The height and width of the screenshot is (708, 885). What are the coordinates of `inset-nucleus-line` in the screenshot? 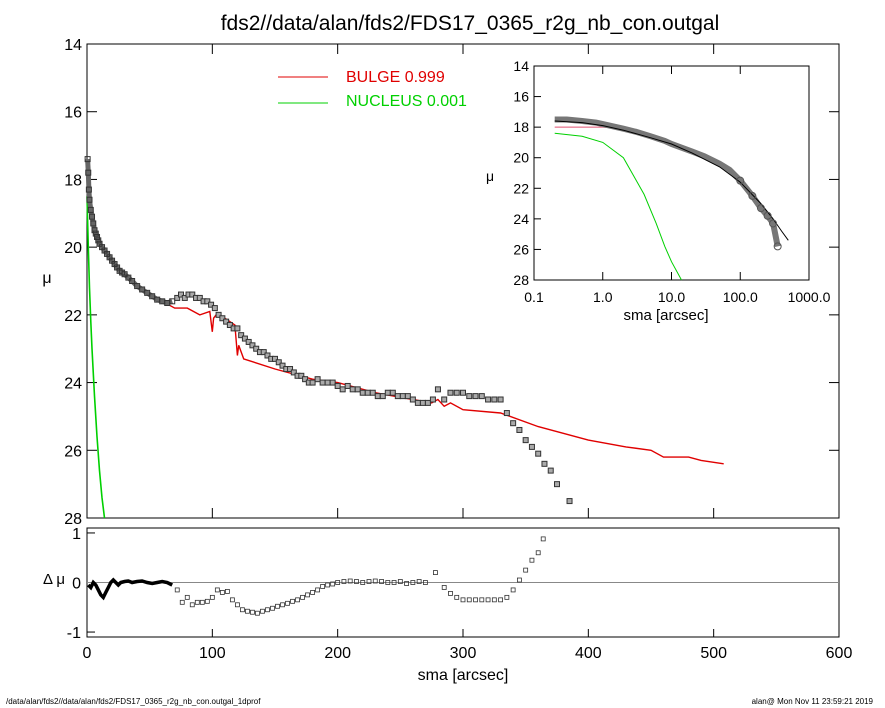 It's located at (618, 206).